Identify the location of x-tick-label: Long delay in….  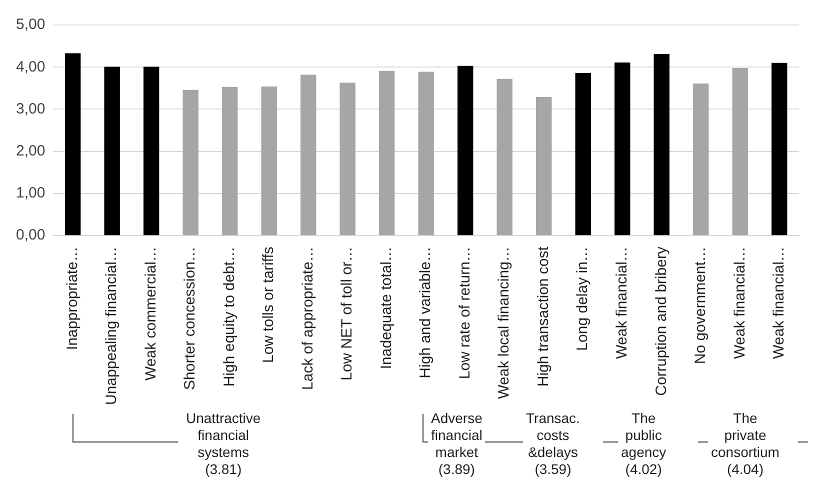
(583, 298).